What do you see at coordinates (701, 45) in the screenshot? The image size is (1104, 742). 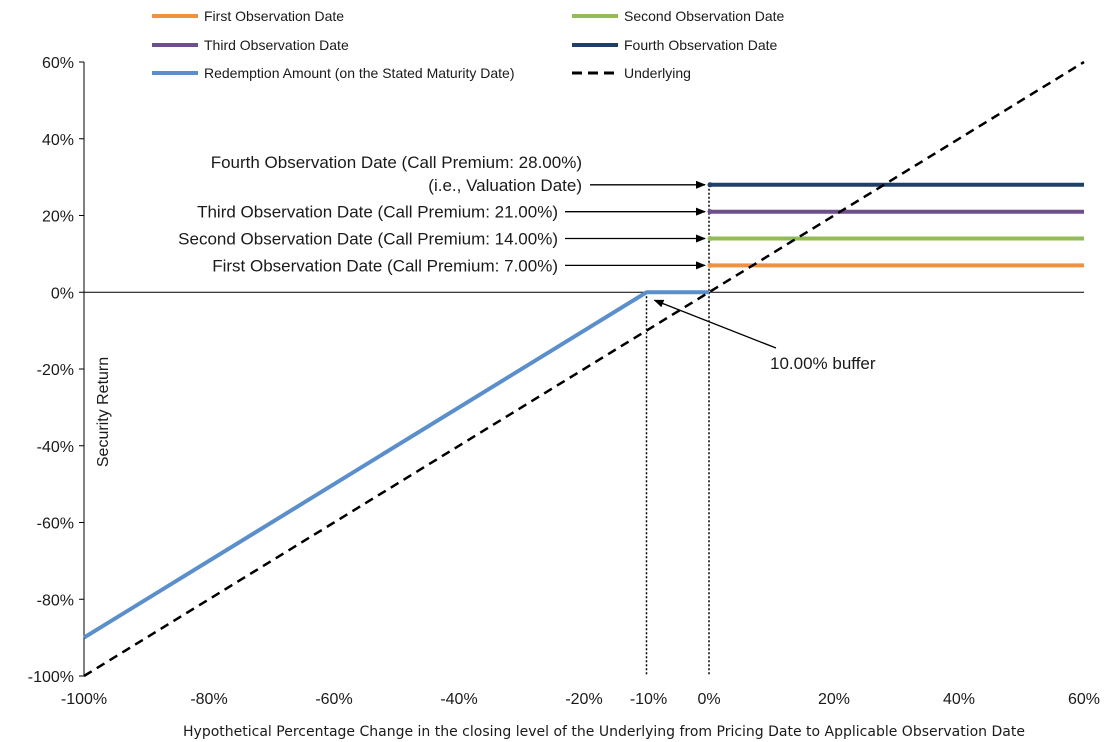 I see `legend-label-fourth-observation-date: Fourth Observation Date` at bounding box center [701, 45].